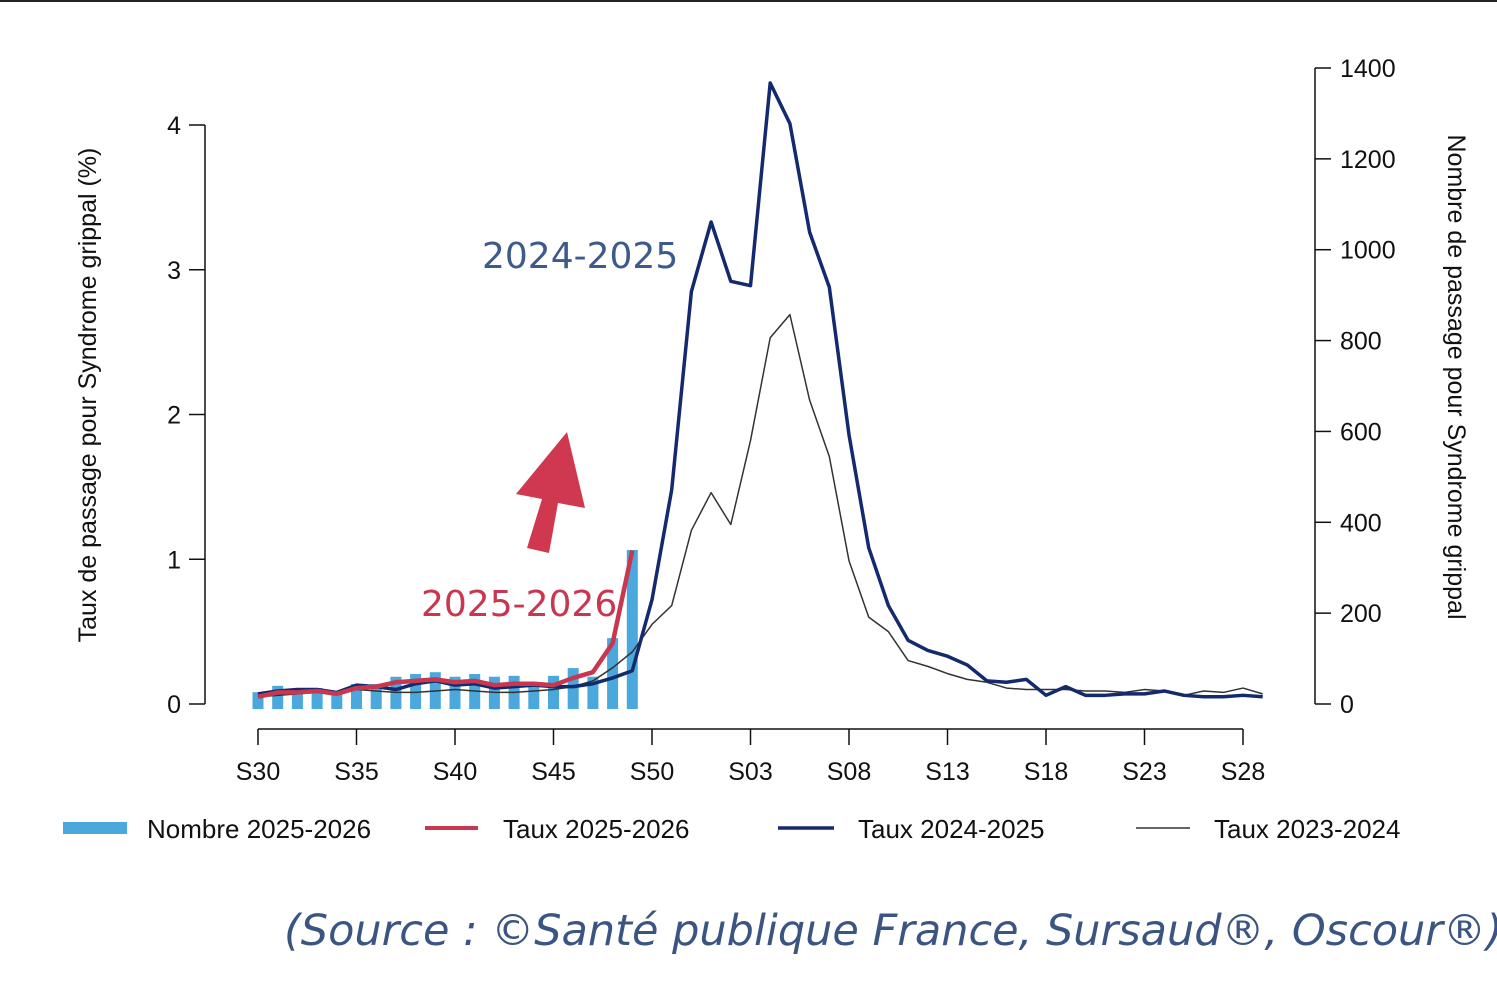 The height and width of the screenshot is (1001, 1497). What do you see at coordinates (596, 829) in the screenshot?
I see `legend-label: Taux 2025-2026` at bounding box center [596, 829].